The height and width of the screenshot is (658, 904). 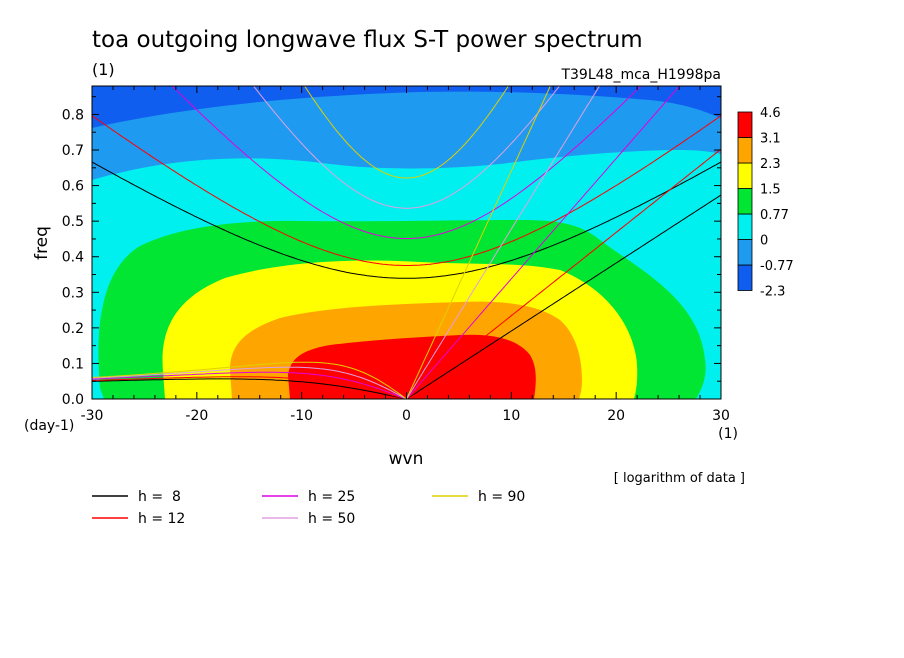 I want to click on colorbar: -2.3 -0.77 0 0.77 1.5 2.3 3.1 4.6, so click(x=765, y=203).